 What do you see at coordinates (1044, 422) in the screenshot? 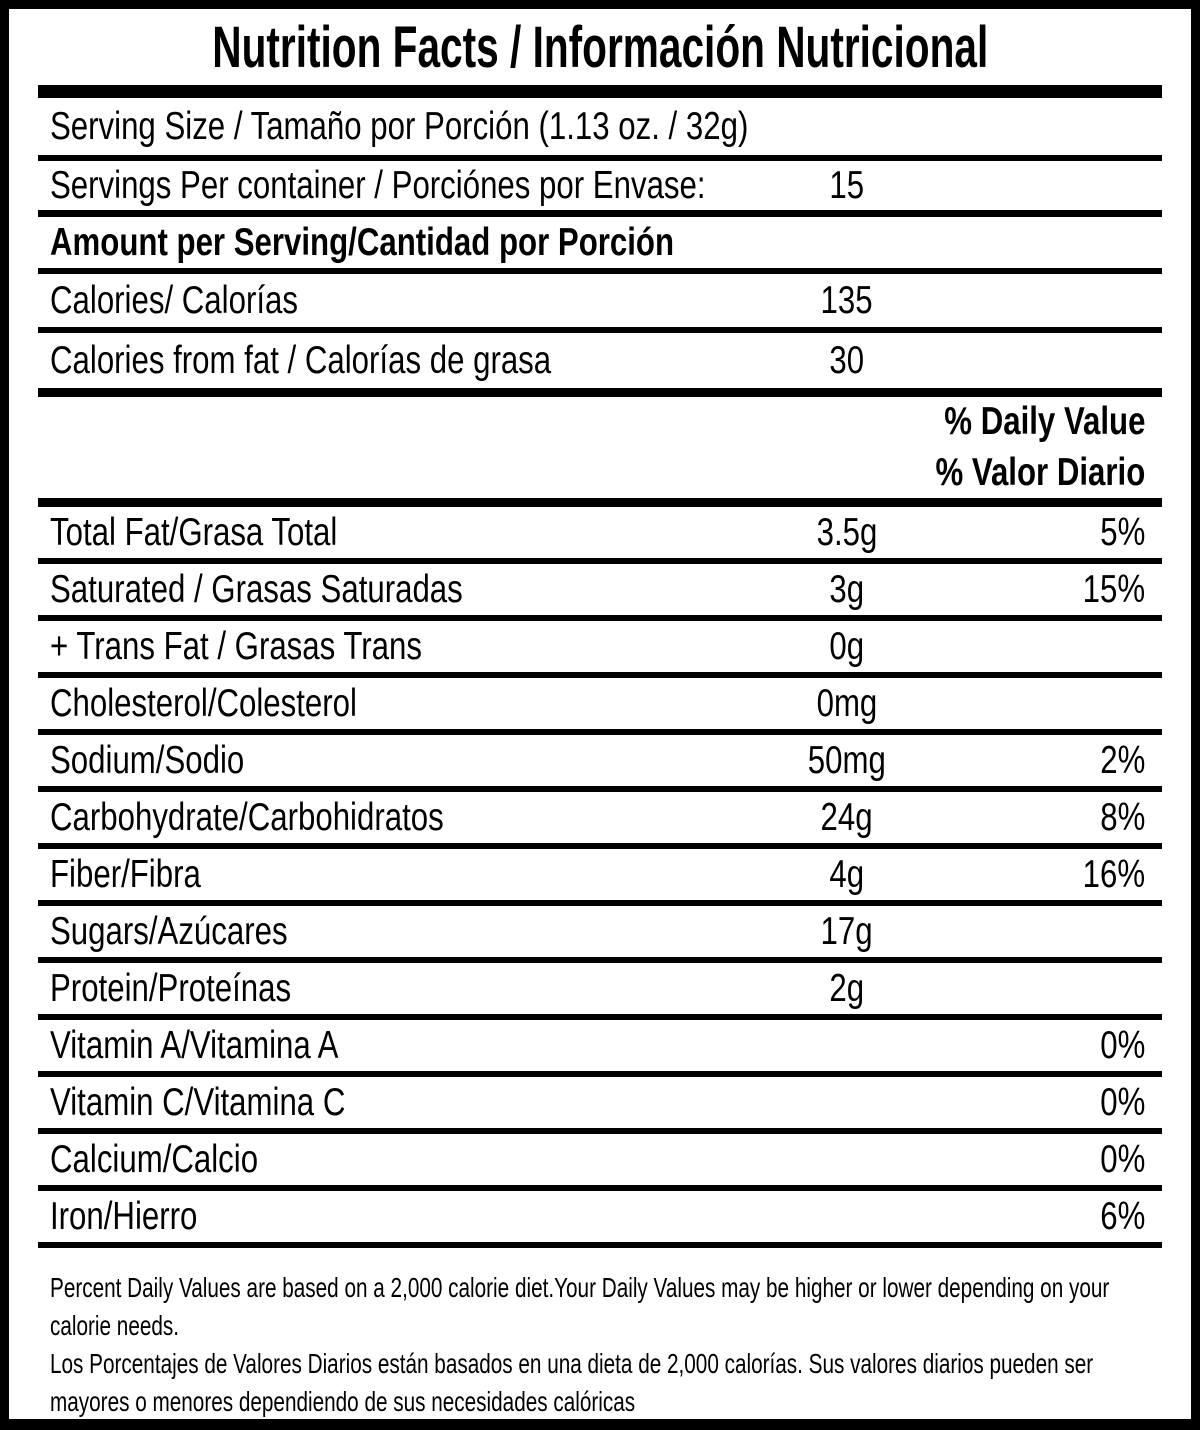
I see `daily-value-header-en: % Daily Value` at bounding box center [1044, 422].